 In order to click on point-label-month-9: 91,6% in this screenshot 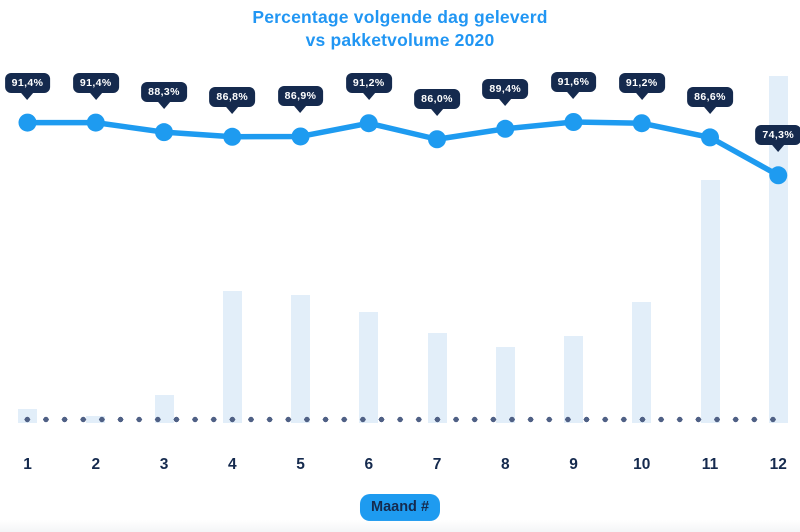, I will do `click(573, 82)`.